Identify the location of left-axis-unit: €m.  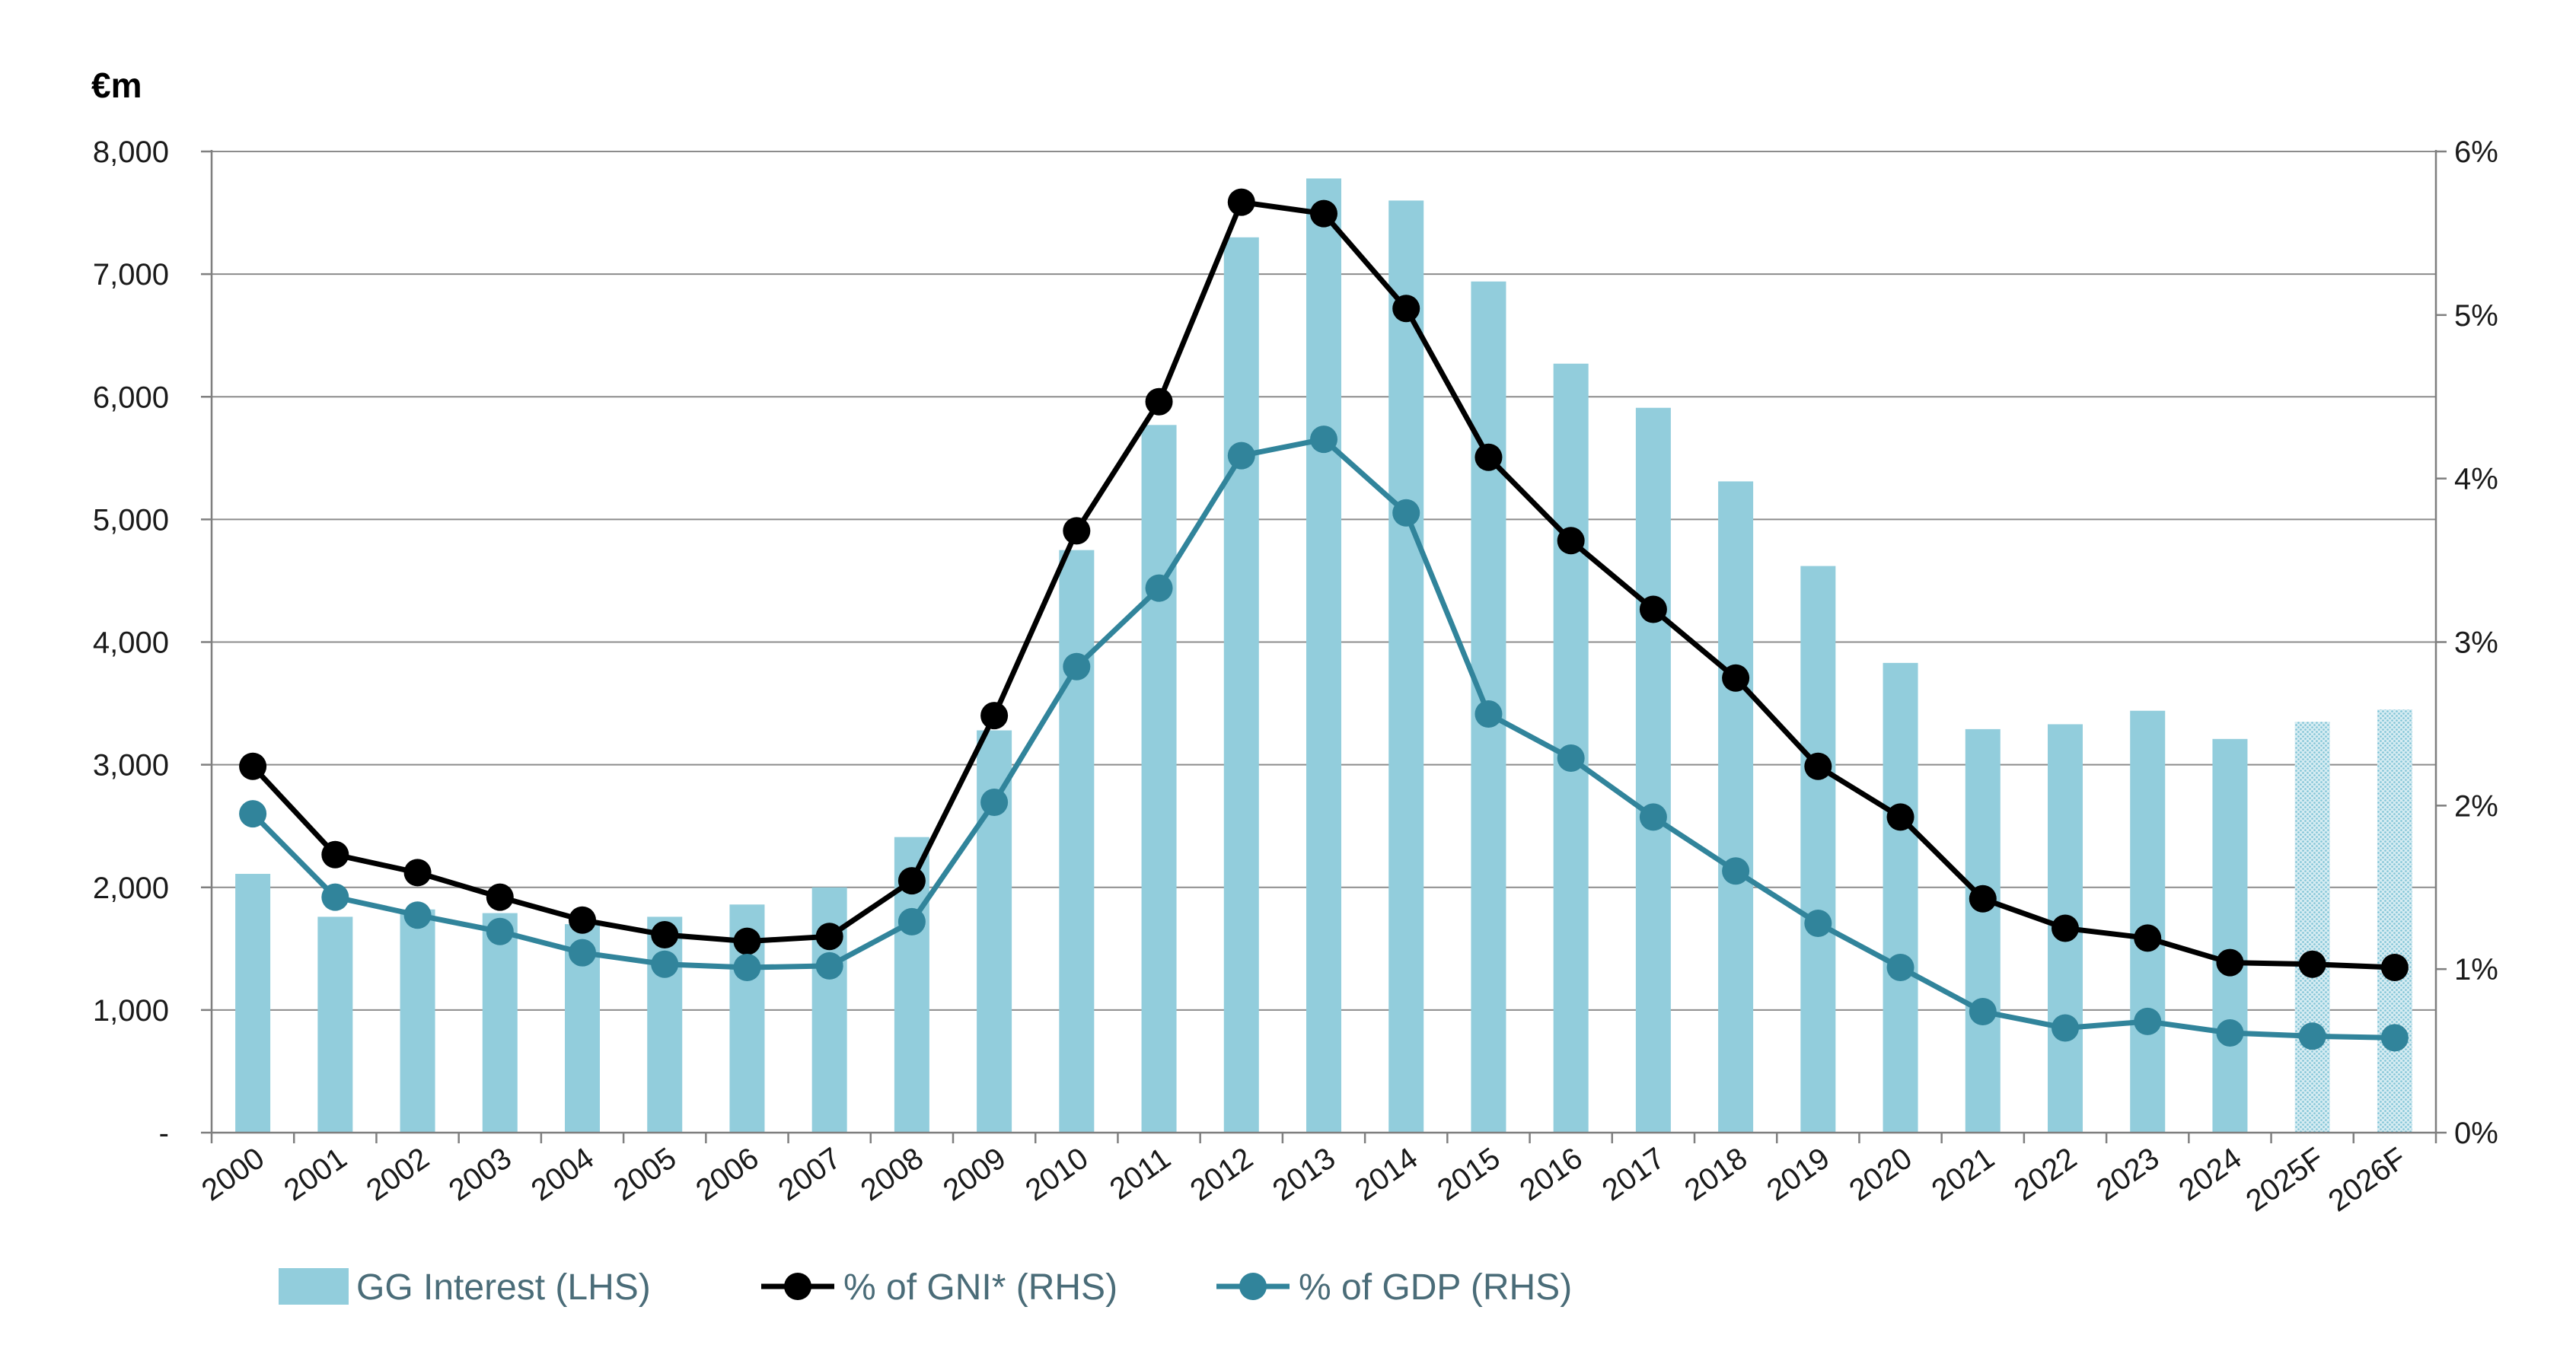
(116, 85).